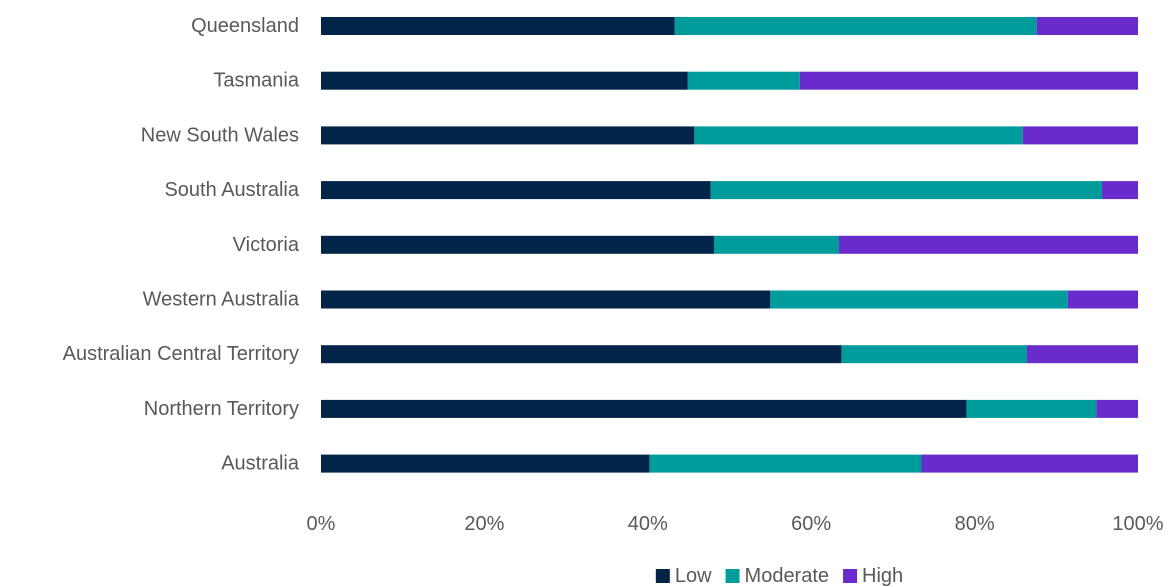 This screenshot has height=587, width=1170. I want to click on bar-victoria-low, so click(517, 244).